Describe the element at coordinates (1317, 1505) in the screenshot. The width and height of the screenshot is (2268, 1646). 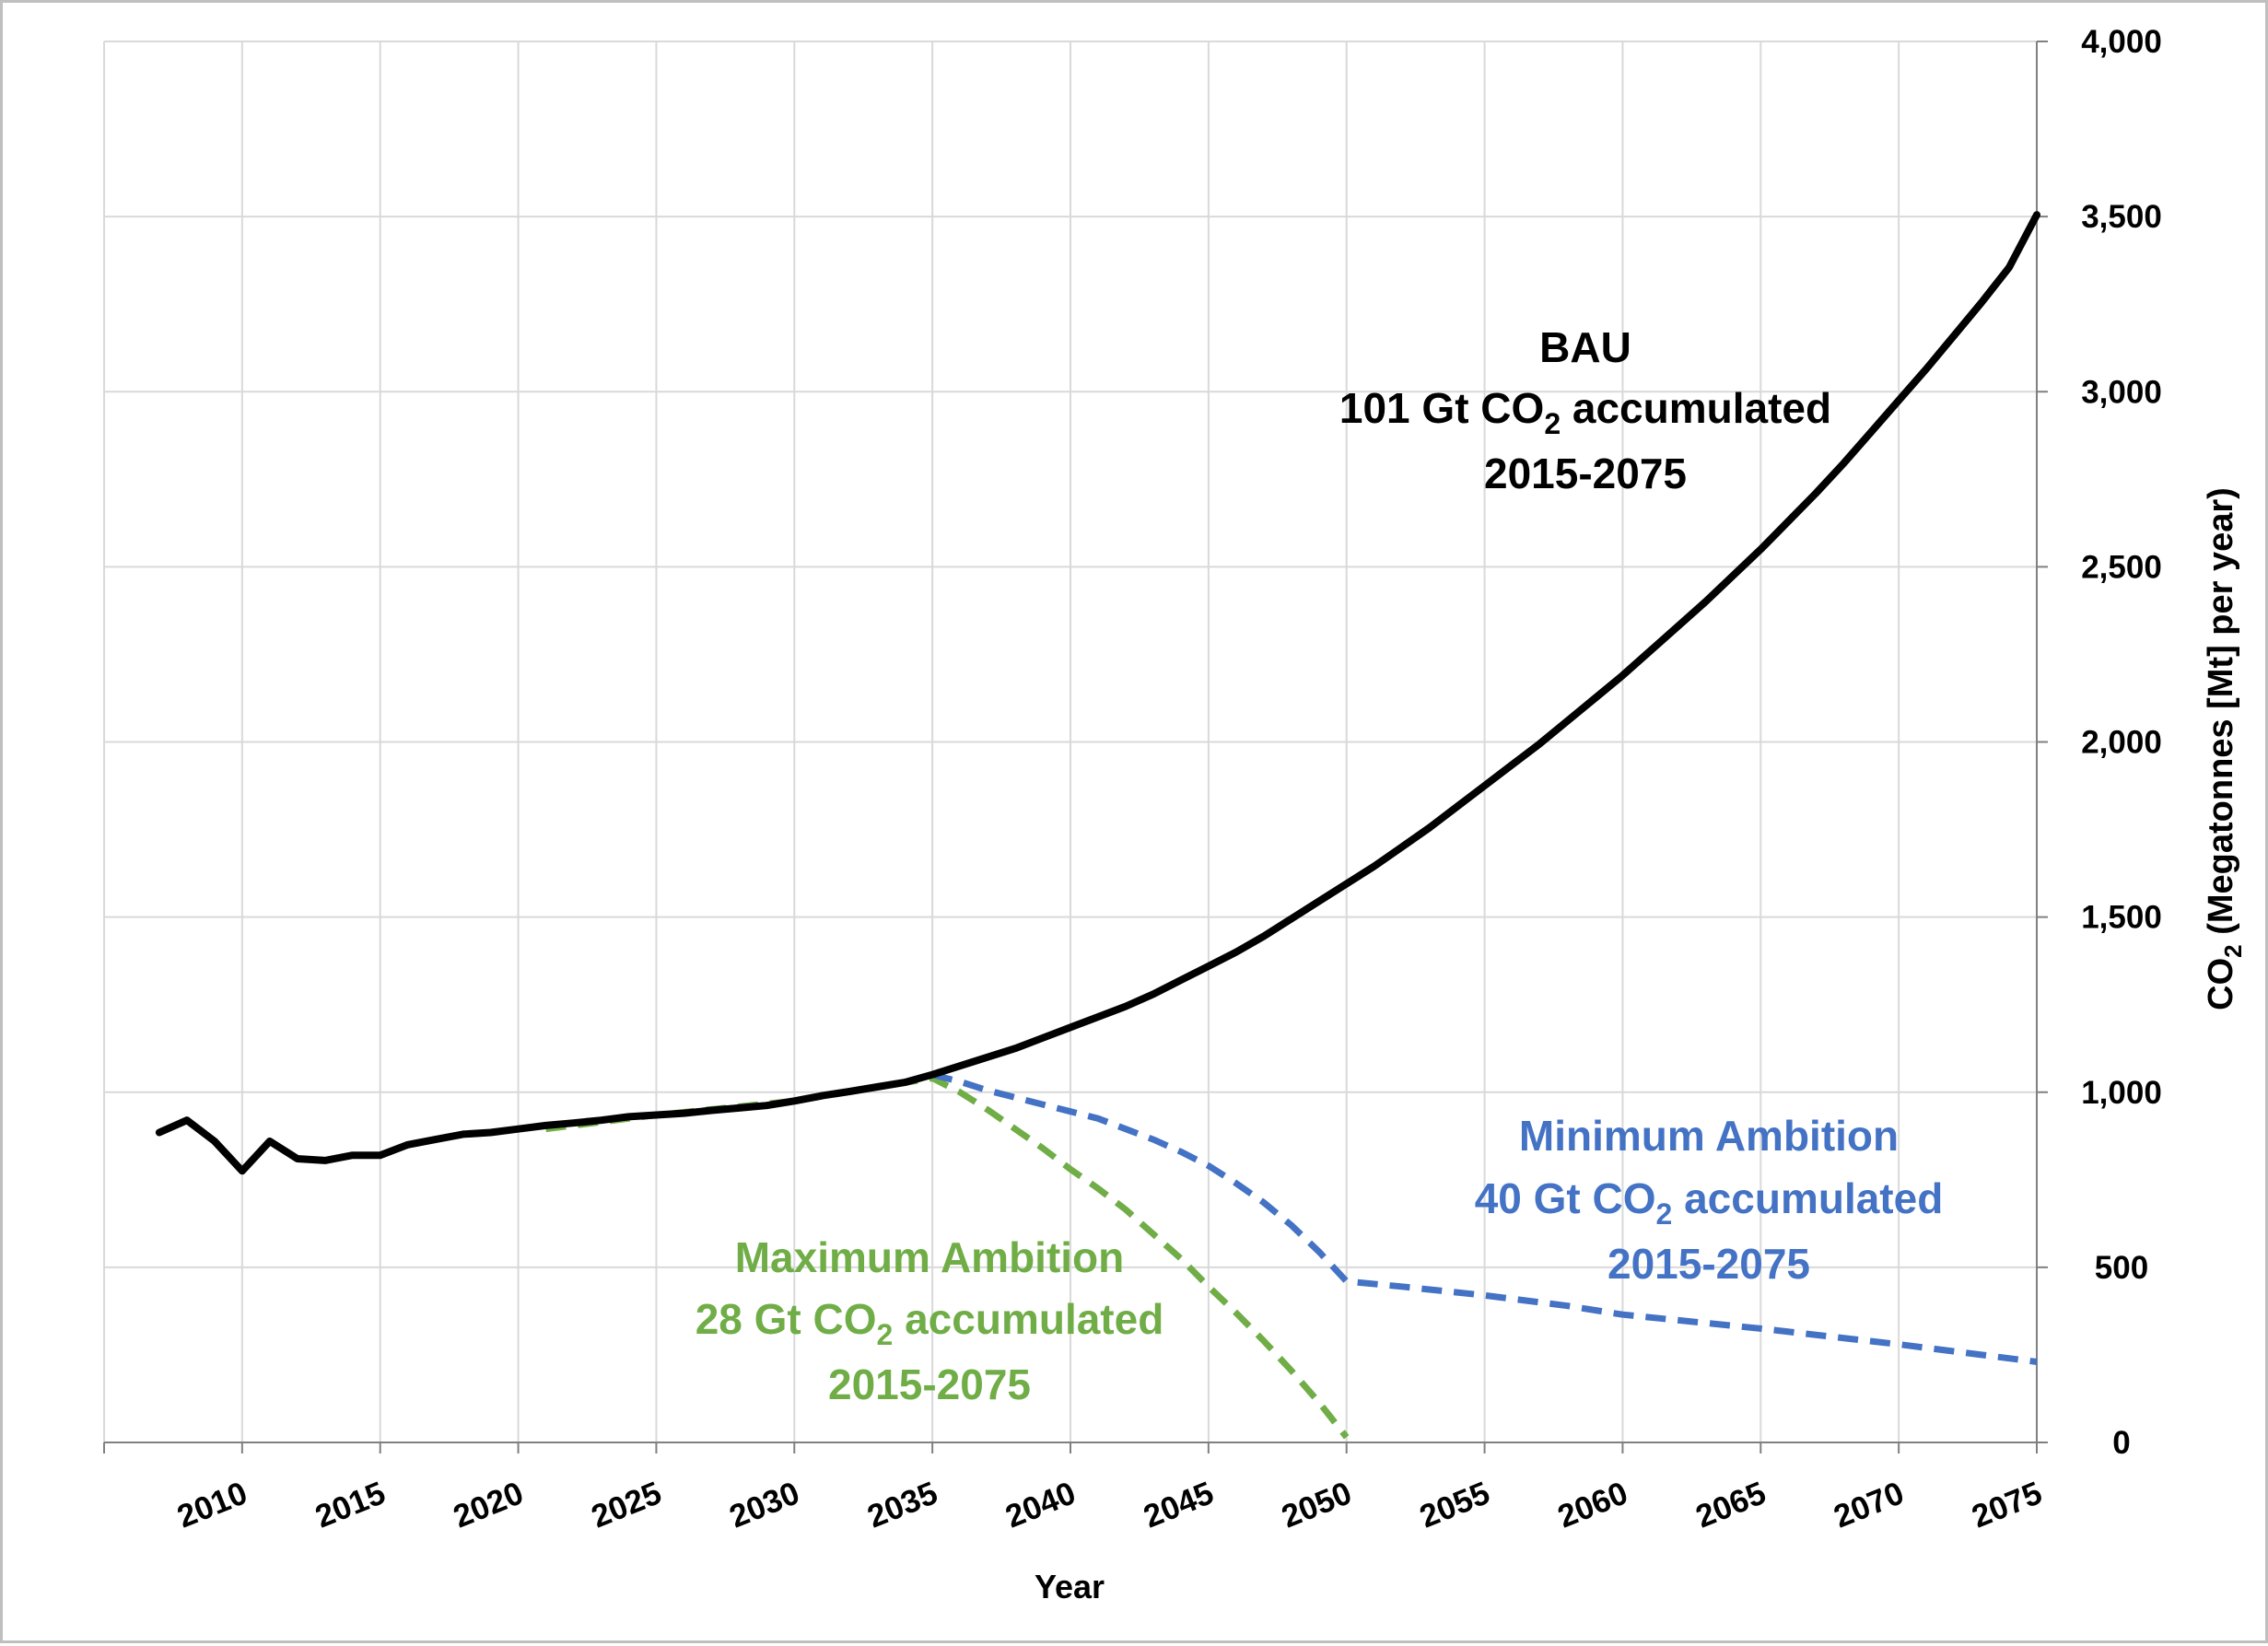
I see `x-tick-label: 2050` at that location.